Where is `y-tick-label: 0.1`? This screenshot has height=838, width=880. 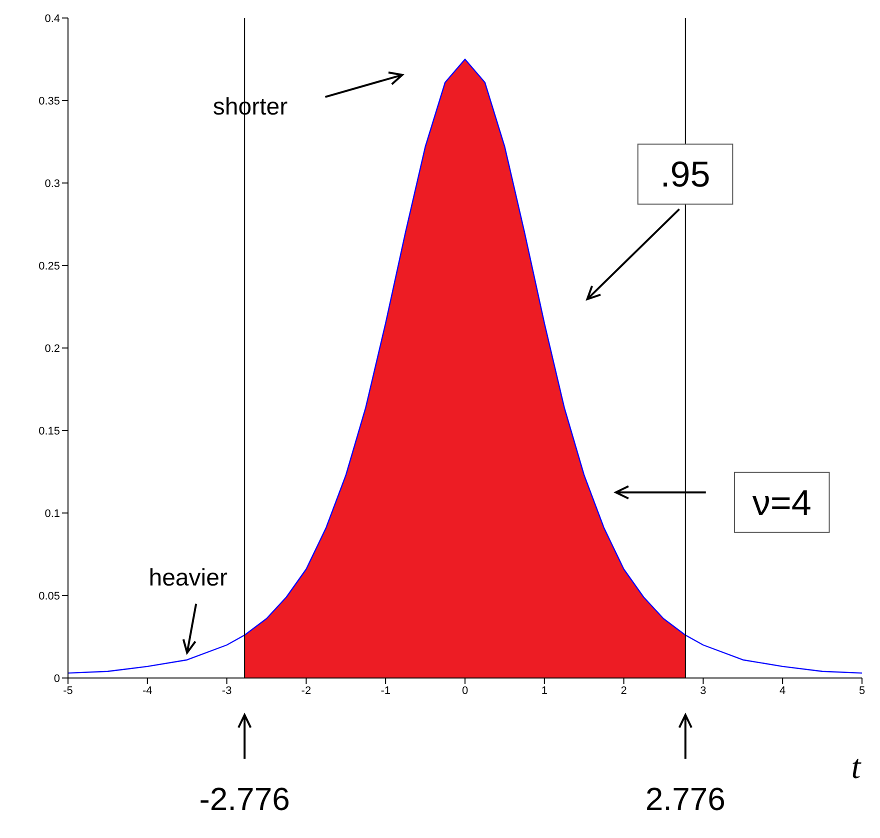
y-tick-label: 0.1 is located at coordinates (52, 514).